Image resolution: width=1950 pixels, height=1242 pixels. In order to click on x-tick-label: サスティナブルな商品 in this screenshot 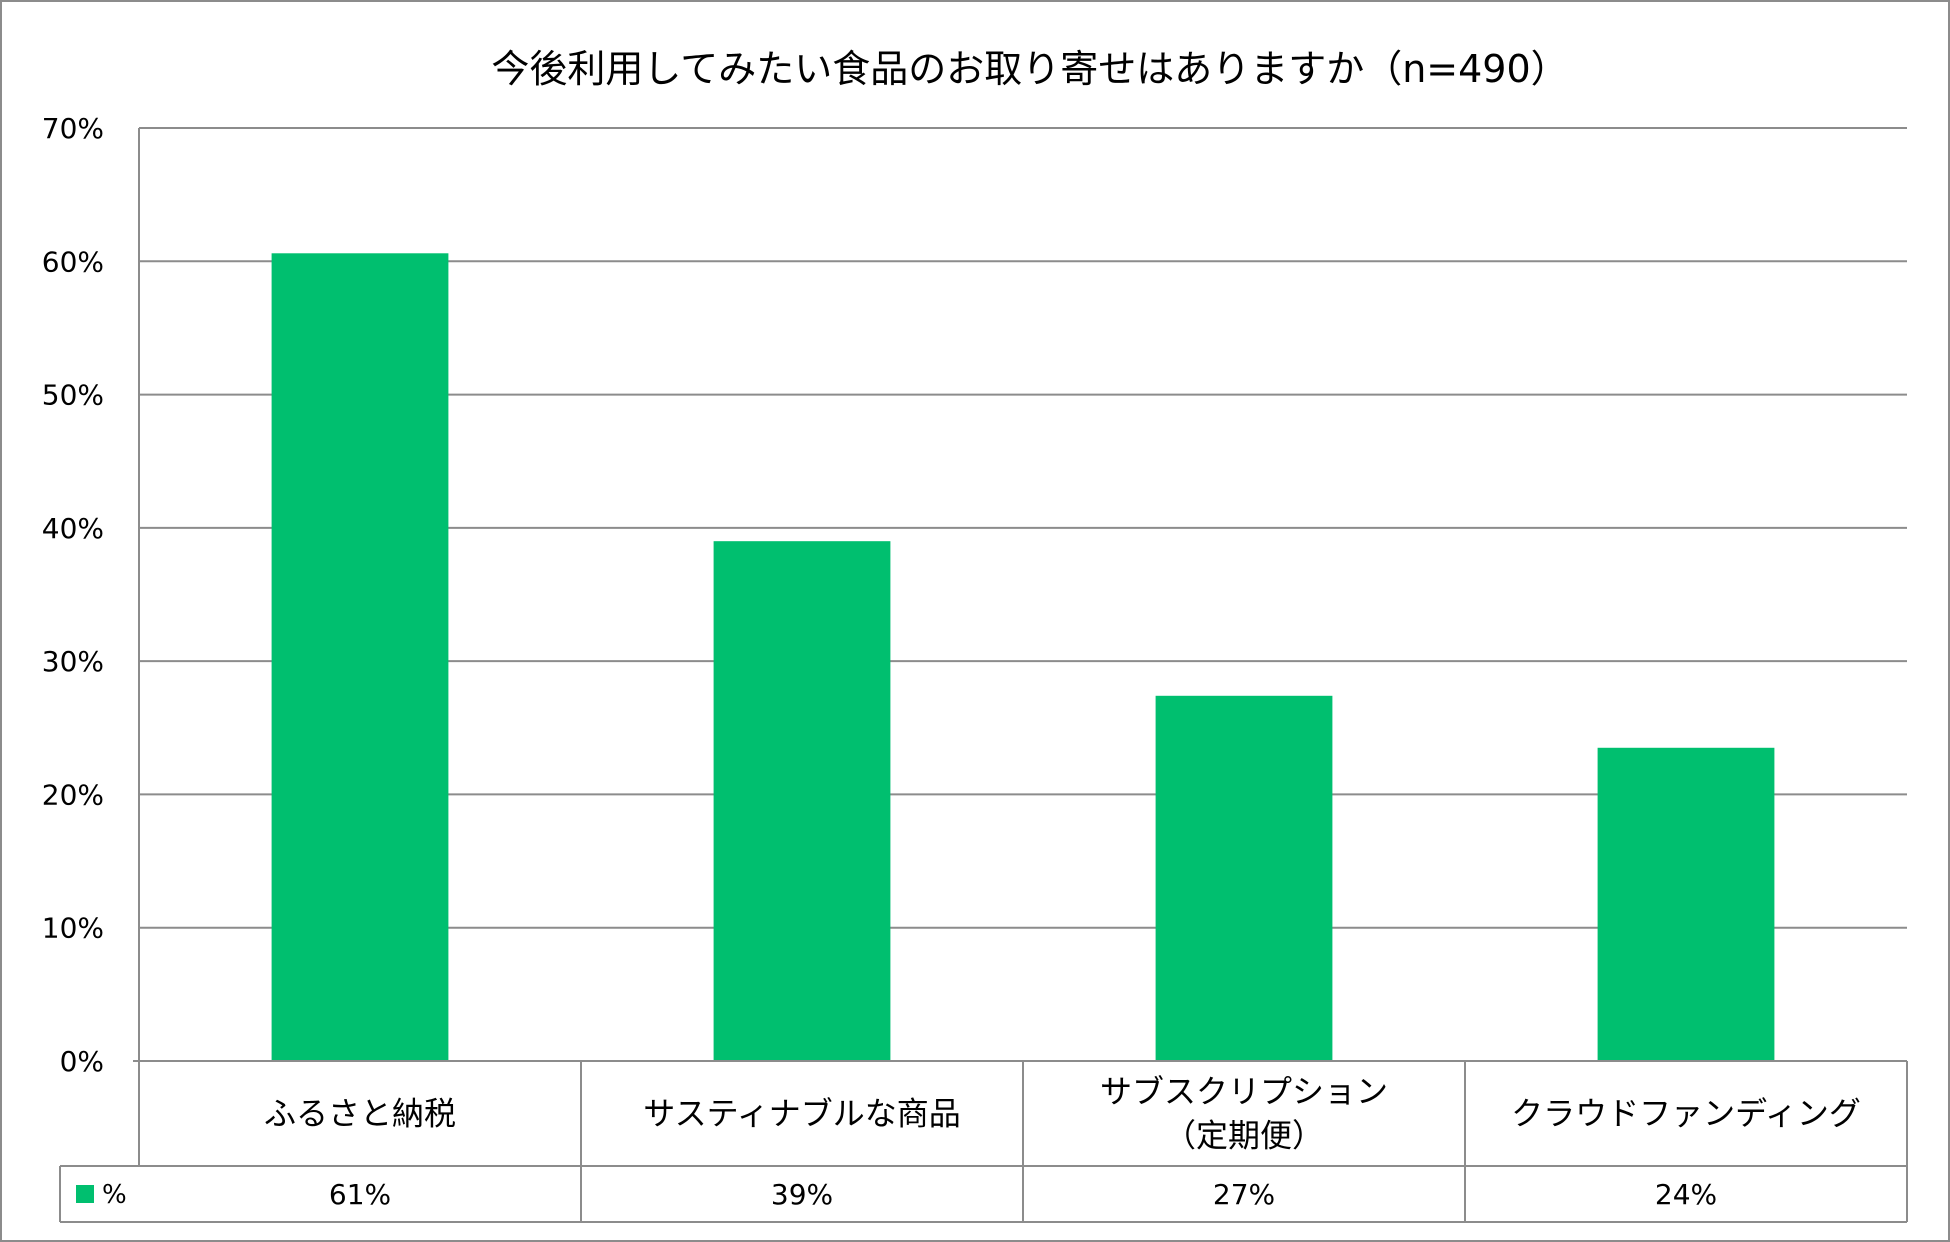, I will do `click(801, 1114)`.